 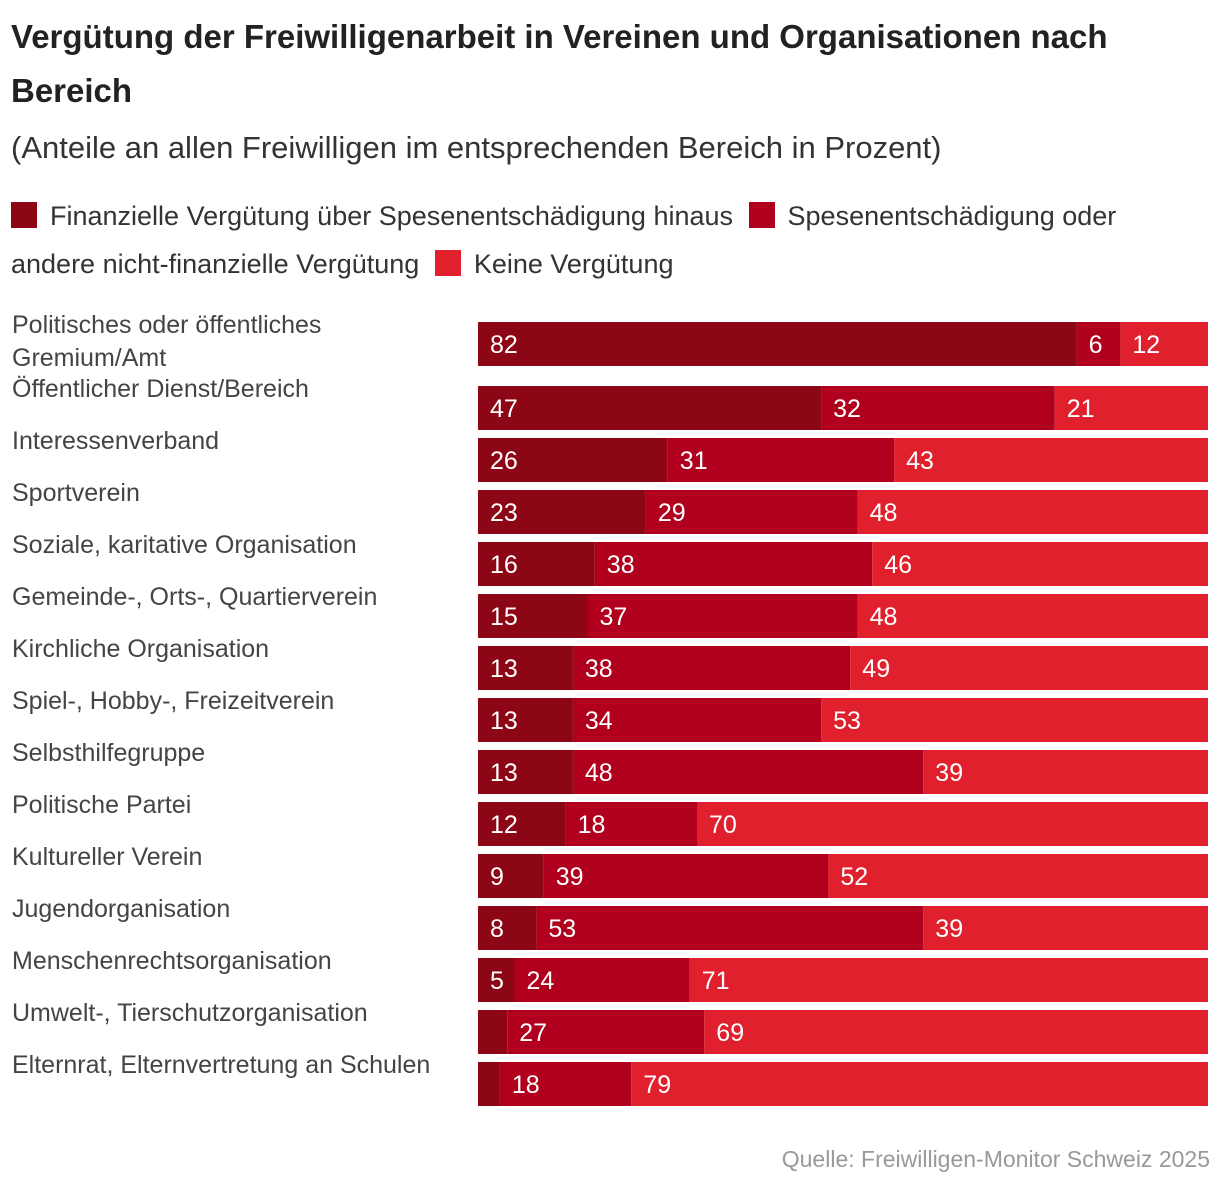 I want to click on category-label: Politische Partei, so click(x=101, y=805).